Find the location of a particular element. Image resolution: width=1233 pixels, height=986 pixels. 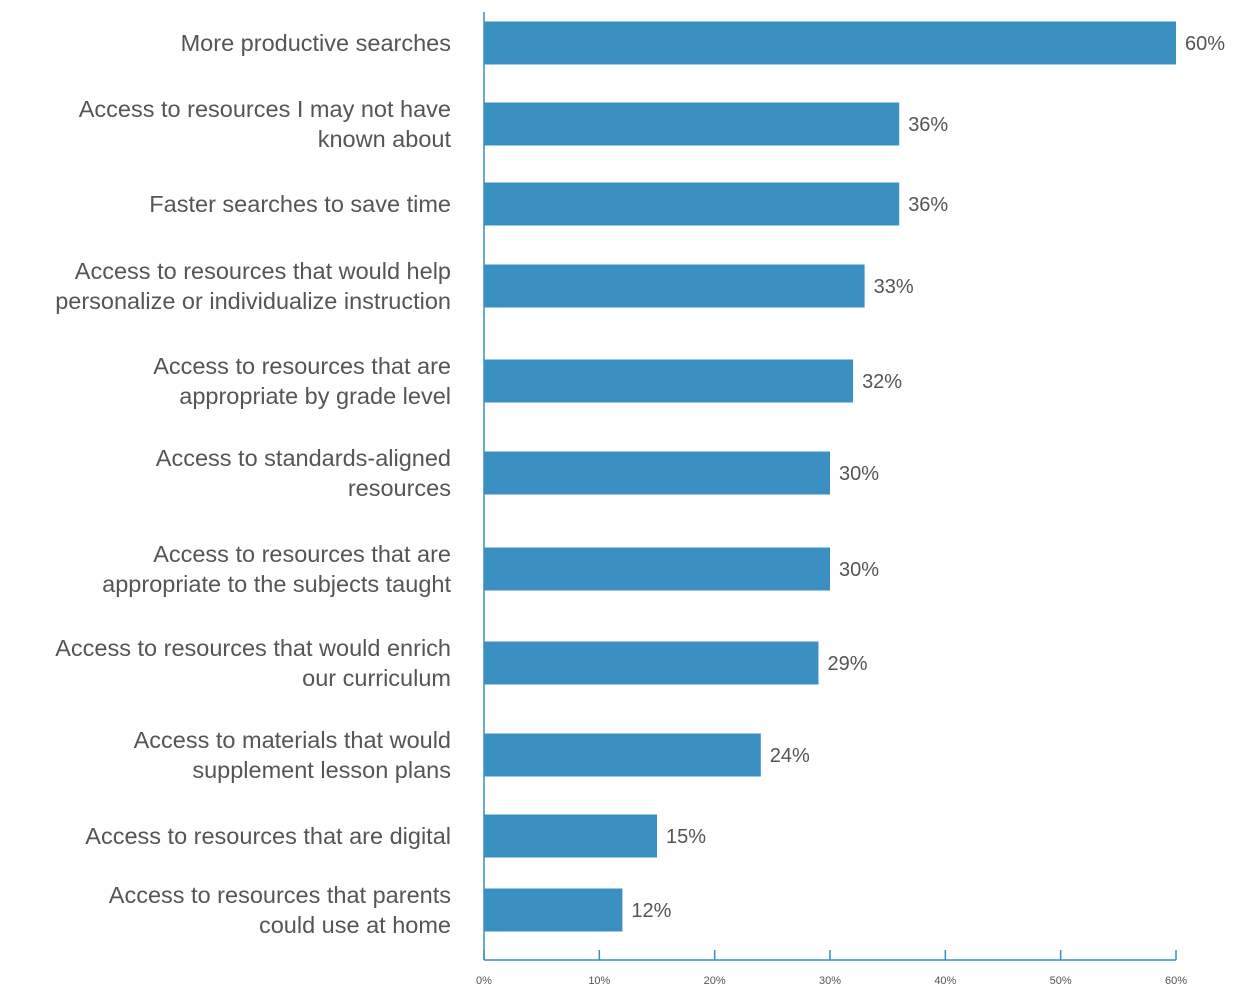

category-label-line: supplement lesson plans is located at coordinates (321, 770).